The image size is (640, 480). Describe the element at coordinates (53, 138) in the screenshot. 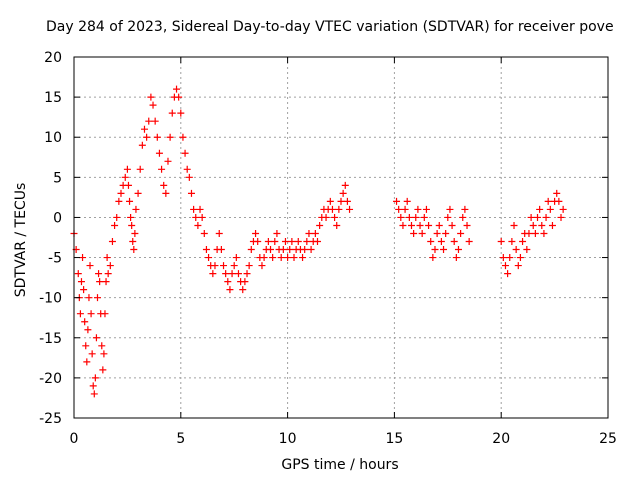

I see `y-tick-label: 10` at that location.